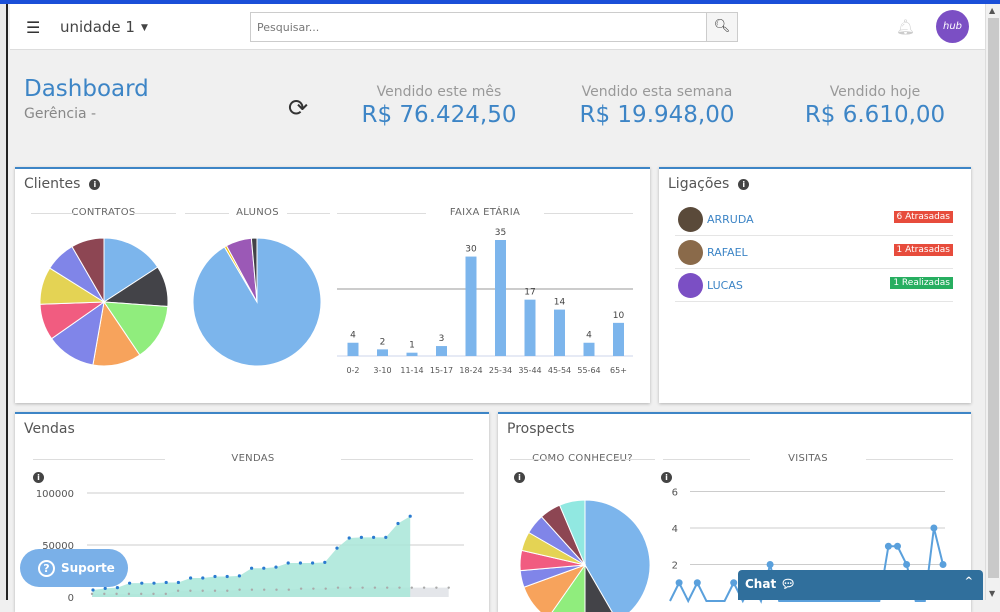  Describe the element at coordinates (860, 585) in the screenshot. I see `chat-widget: Chat 💬︎ ^` at that location.